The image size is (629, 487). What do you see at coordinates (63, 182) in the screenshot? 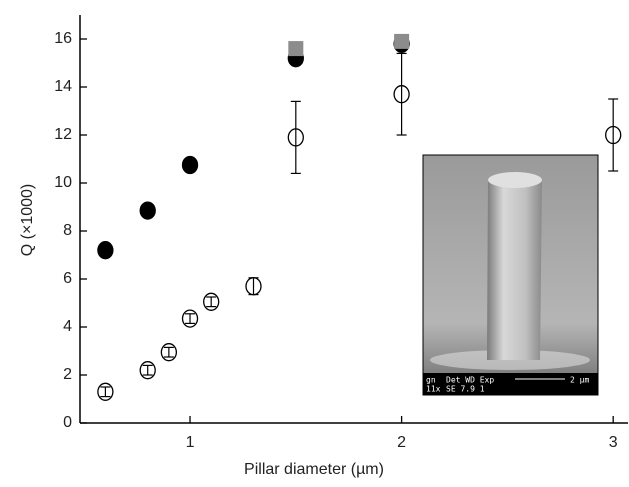
I see `y-tick-label: 10` at bounding box center [63, 182].